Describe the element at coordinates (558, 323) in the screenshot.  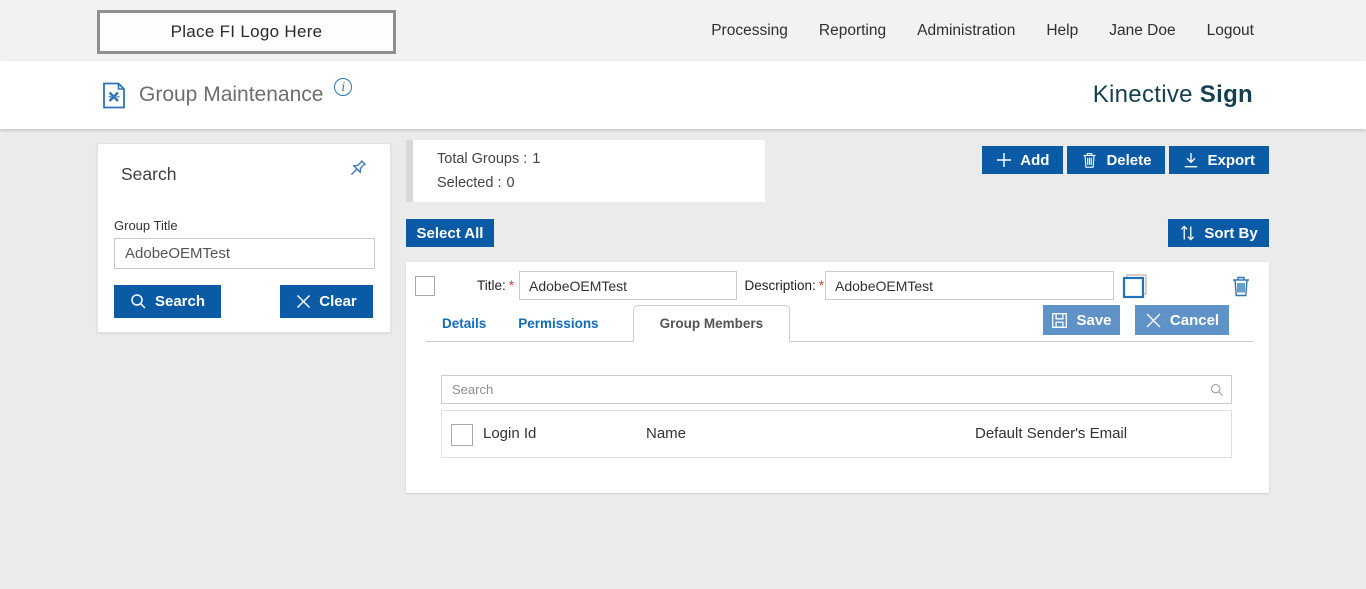
I see `tab-permissions: Permissions` at that location.